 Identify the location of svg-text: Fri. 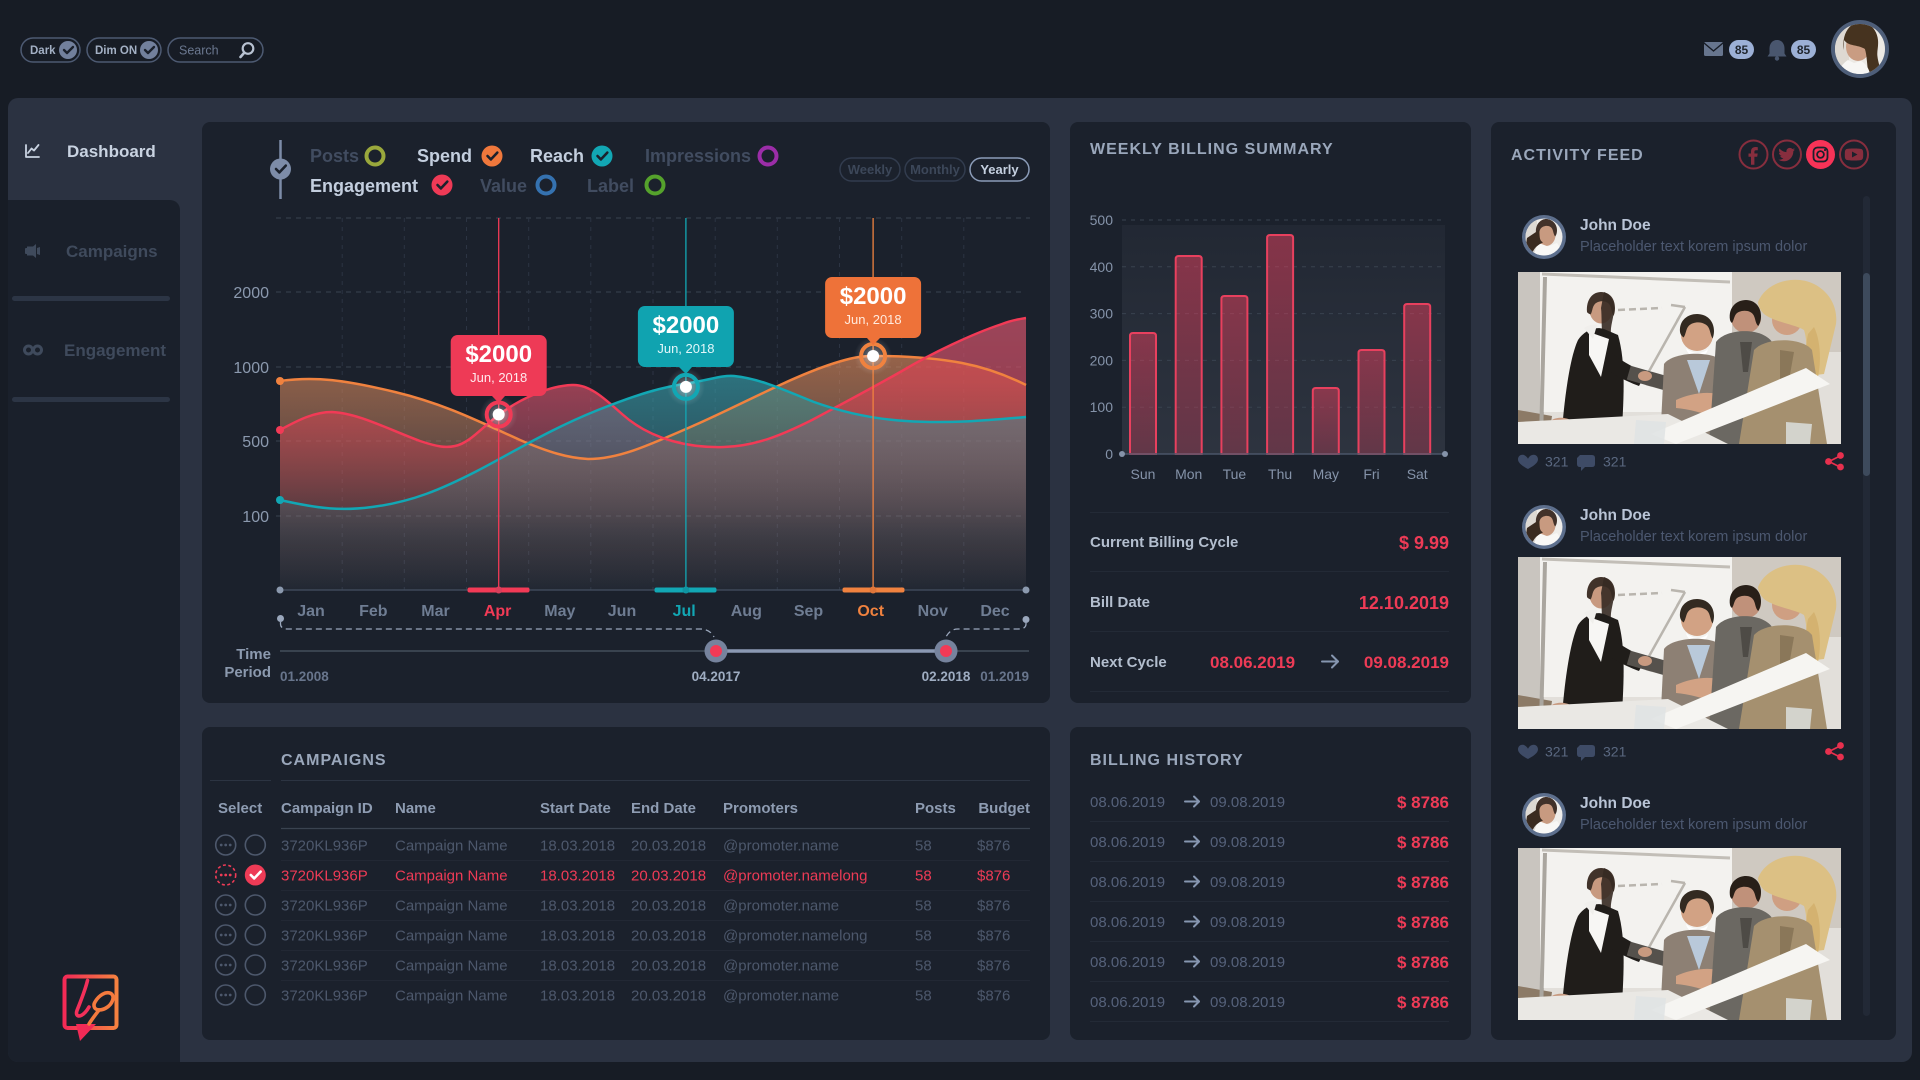
(1371, 474).